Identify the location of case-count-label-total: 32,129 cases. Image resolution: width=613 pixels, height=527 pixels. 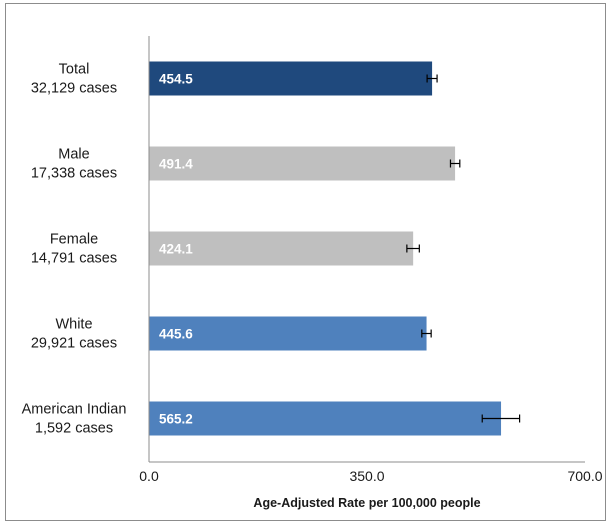
(74, 89).